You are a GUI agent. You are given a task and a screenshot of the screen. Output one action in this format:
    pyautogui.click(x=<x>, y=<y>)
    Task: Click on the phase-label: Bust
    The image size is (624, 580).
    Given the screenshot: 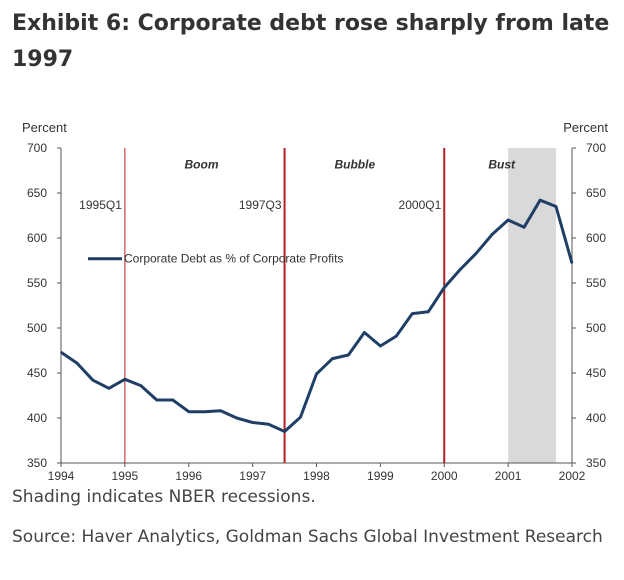 What is the action you would take?
    pyautogui.click(x=502, y=165)
    